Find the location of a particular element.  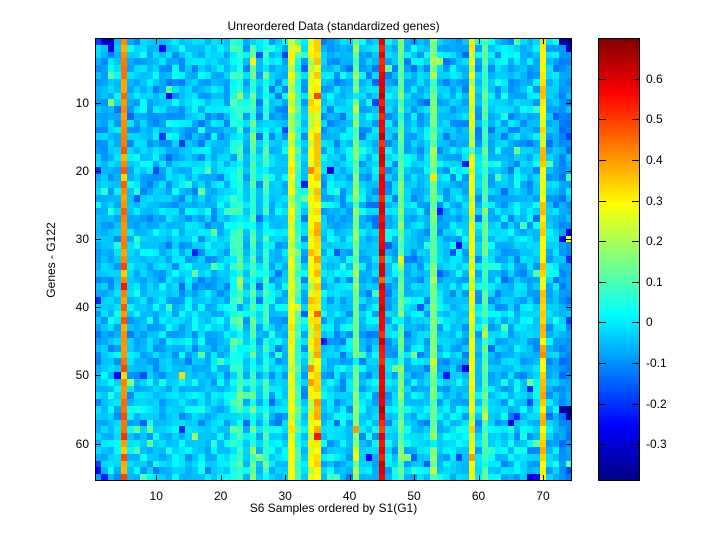

y-tick-label: 10 is located at coordinates (82, 102).